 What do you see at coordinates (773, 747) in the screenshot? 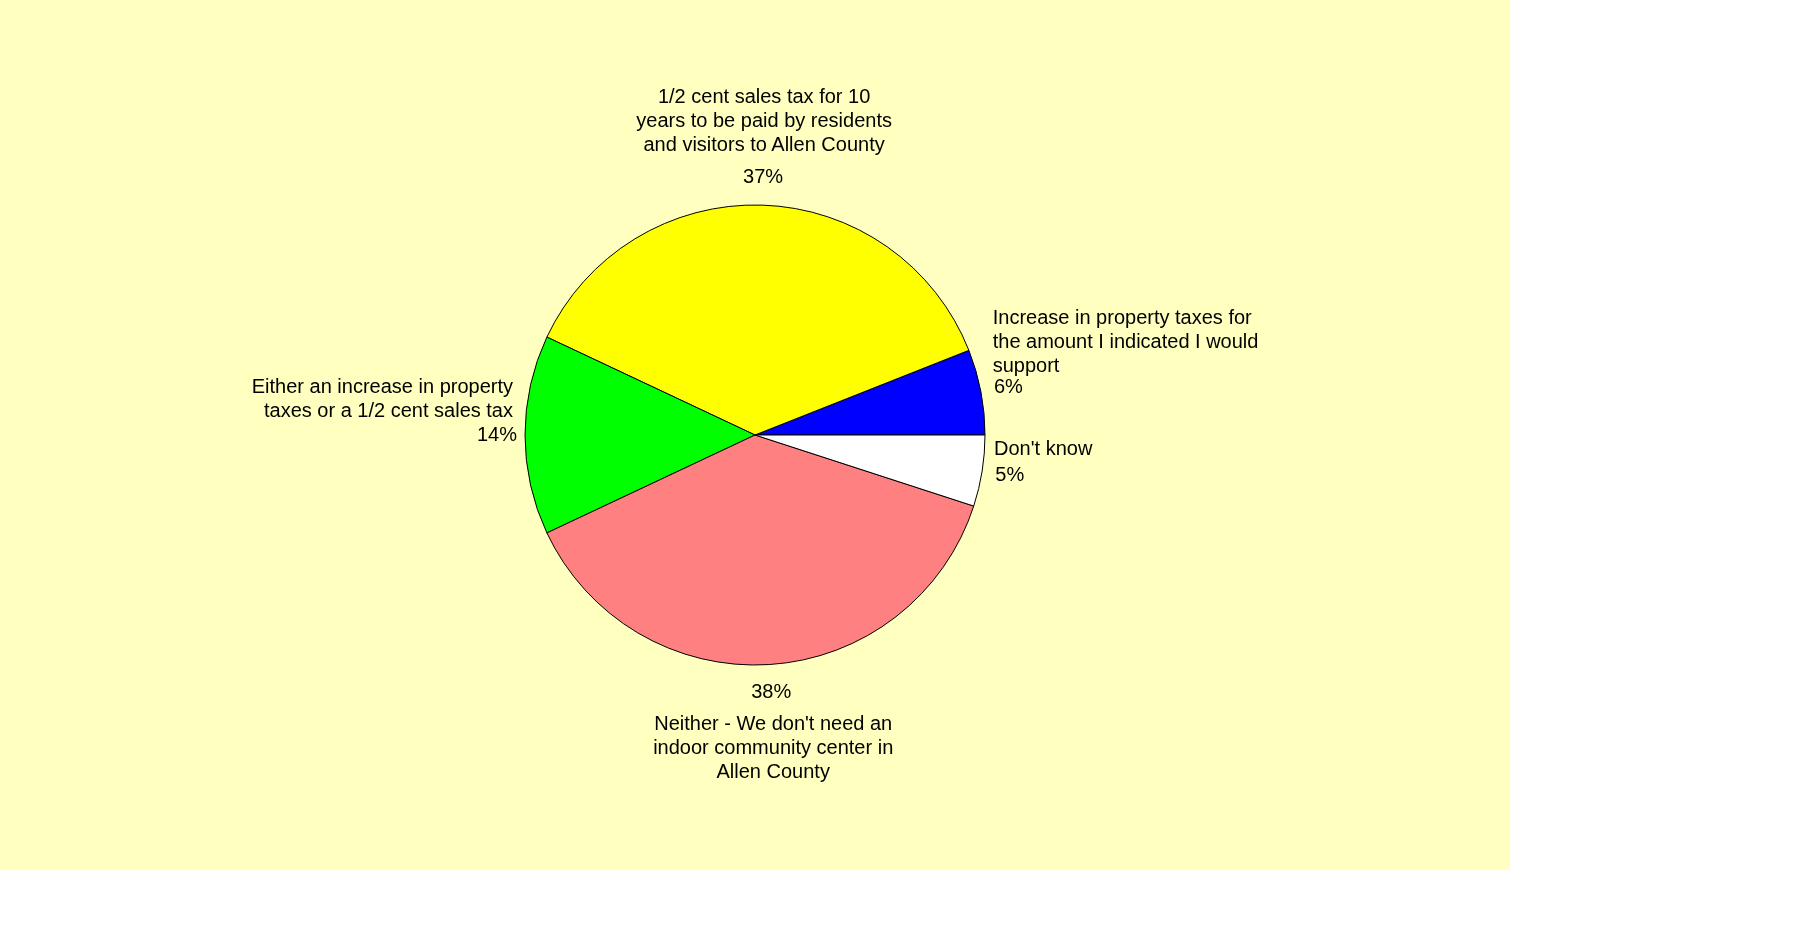
I see `slice-label: Neither - We don't need an indoor community center in Allen County` at bounding box center [773, 747].